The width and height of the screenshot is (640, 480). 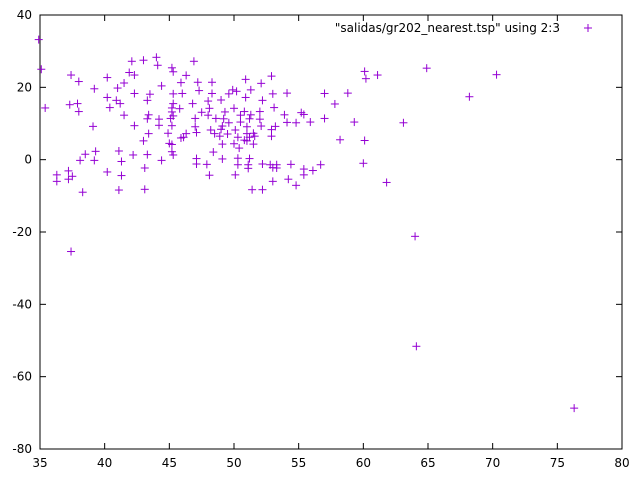 I want to click on x-tick-label: 60, so click(x=363, y=463).